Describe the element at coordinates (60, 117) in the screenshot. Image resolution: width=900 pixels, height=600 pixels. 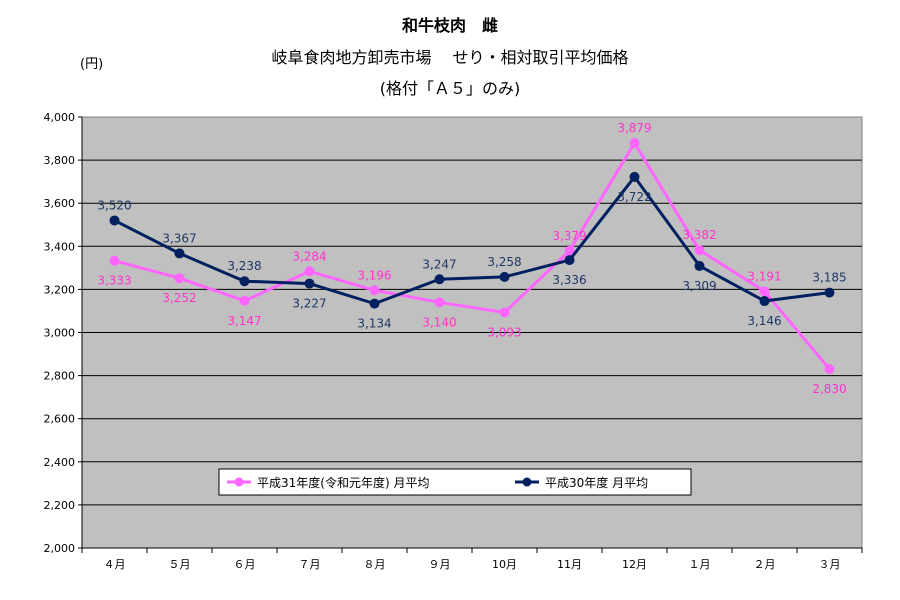
I see `y-tick-label: 4,000` at that location.